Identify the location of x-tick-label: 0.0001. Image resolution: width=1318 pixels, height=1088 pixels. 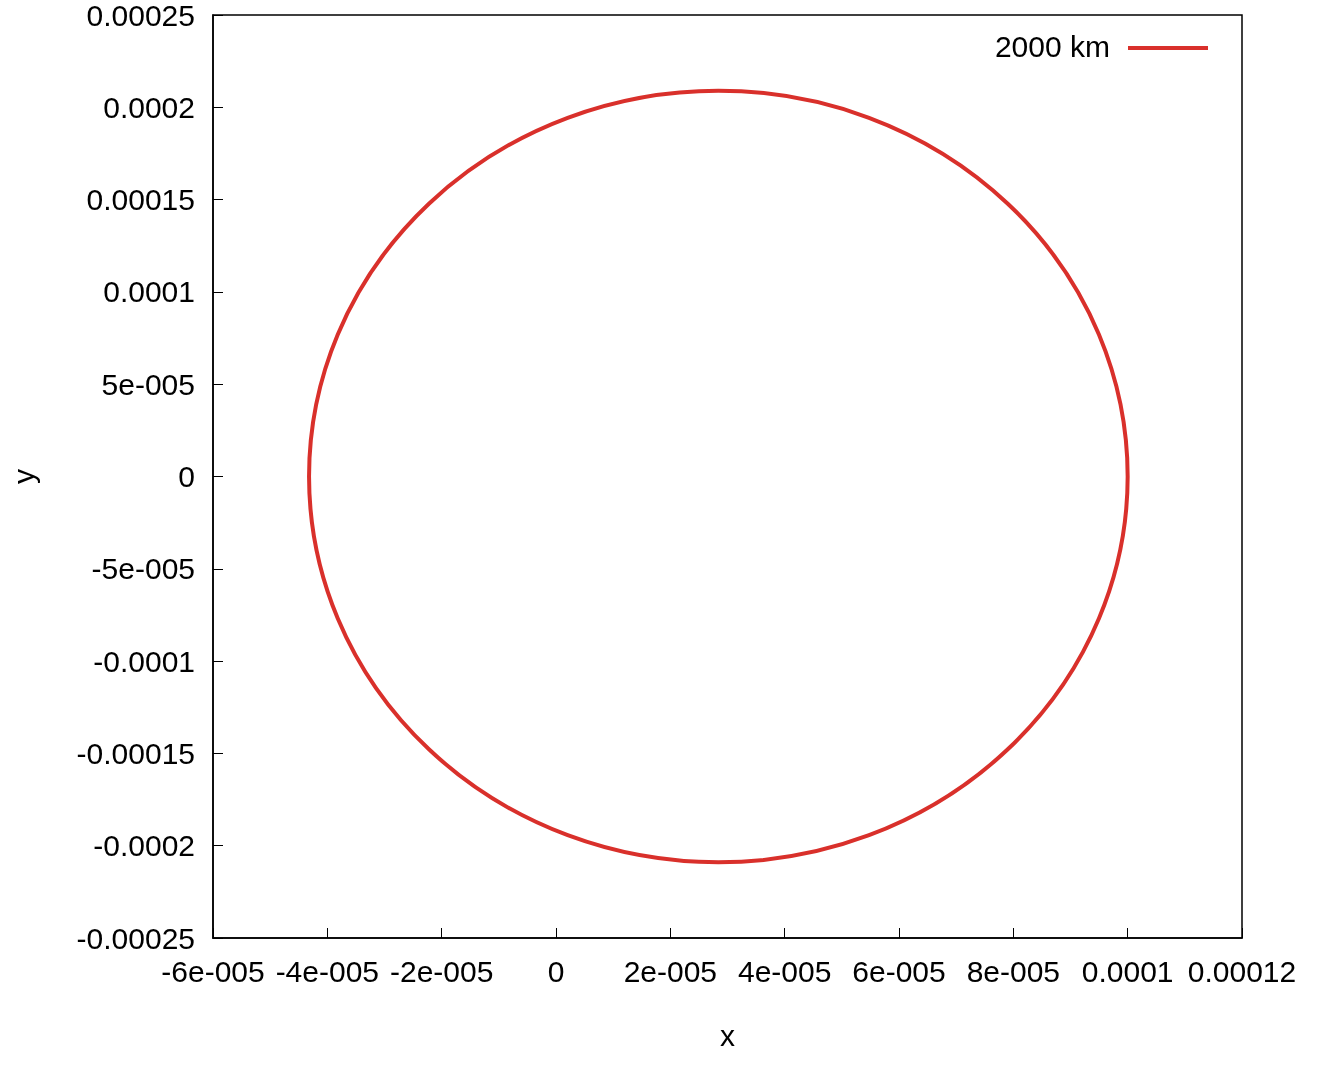
(1127, 971).